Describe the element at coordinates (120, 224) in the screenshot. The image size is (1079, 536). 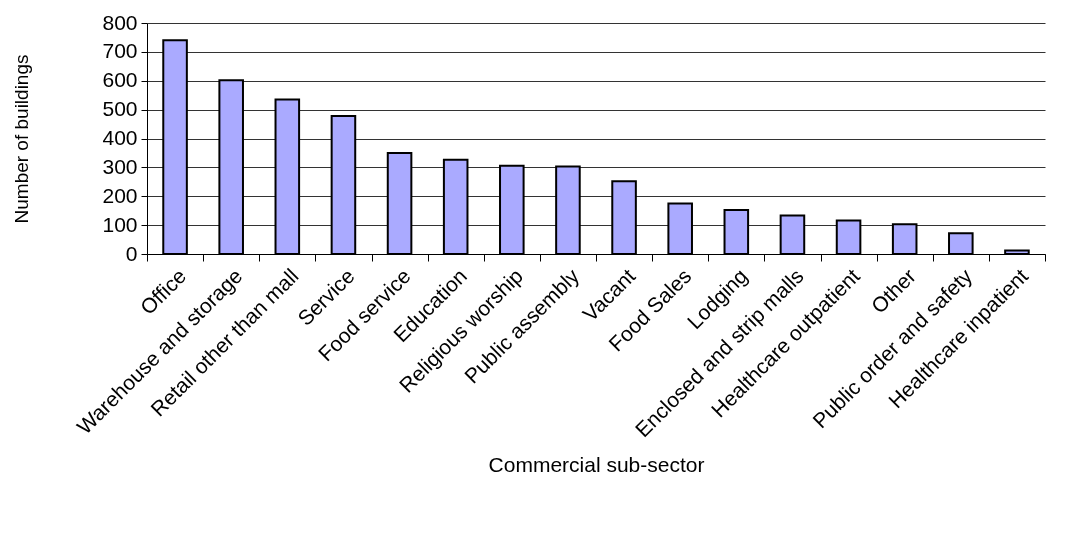
I see `y-tick-label: 100` at that location.